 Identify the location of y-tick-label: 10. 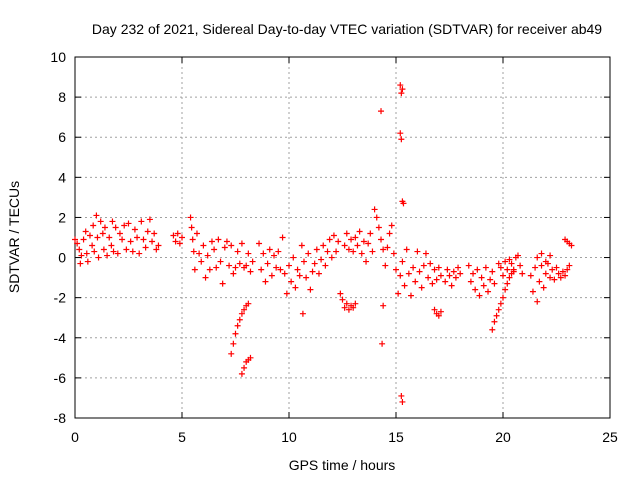
(58, 57).